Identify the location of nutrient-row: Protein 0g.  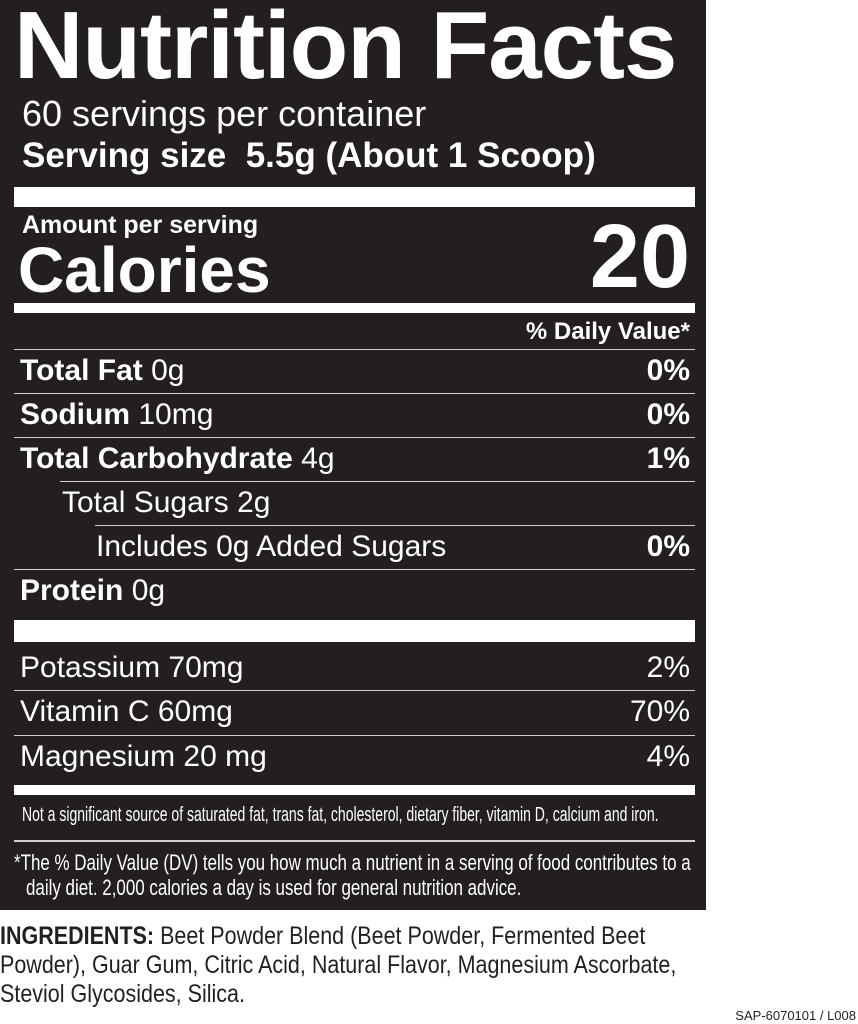
(355, 591).